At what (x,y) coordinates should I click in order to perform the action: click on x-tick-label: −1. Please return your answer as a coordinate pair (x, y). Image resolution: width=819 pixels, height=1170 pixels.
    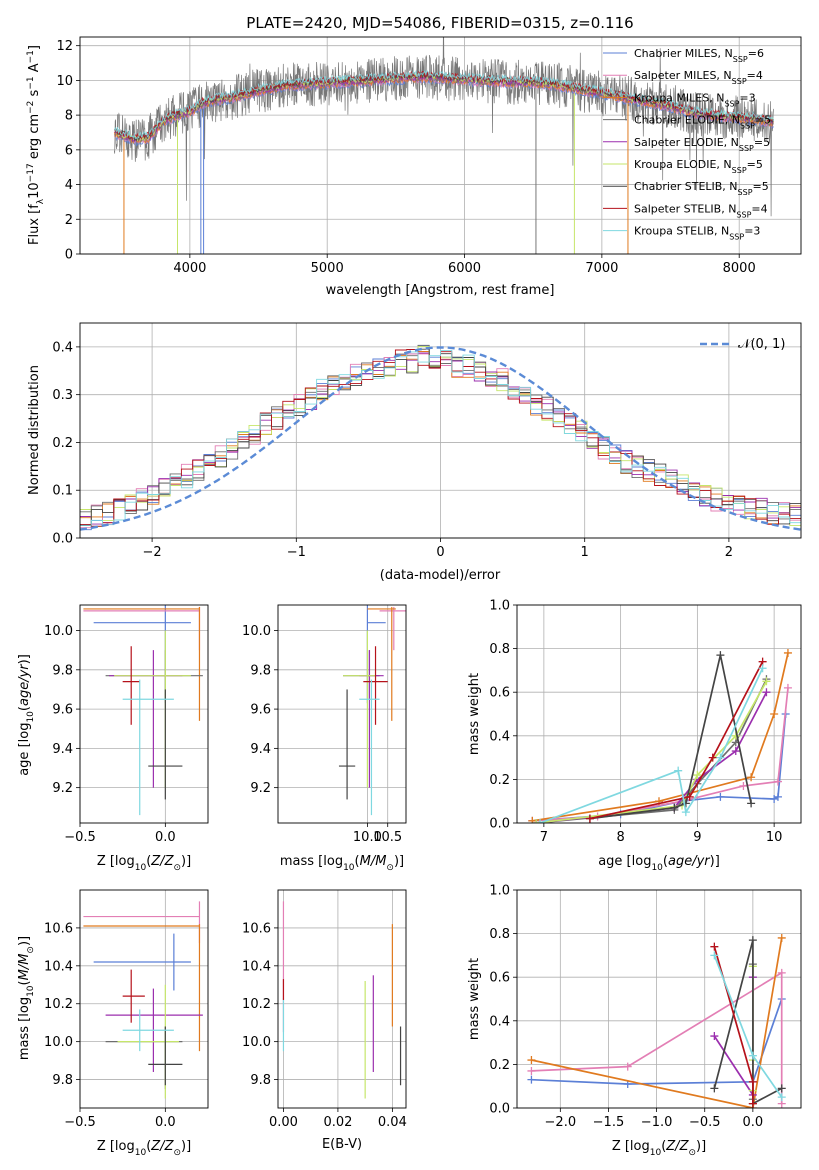
    Looking at the image, I should click on (296, 552).